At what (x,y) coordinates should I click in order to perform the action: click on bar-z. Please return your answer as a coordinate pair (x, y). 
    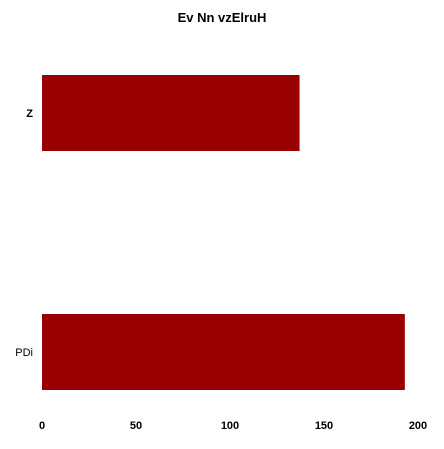
    Looking at the image, I should click on (171, 113).